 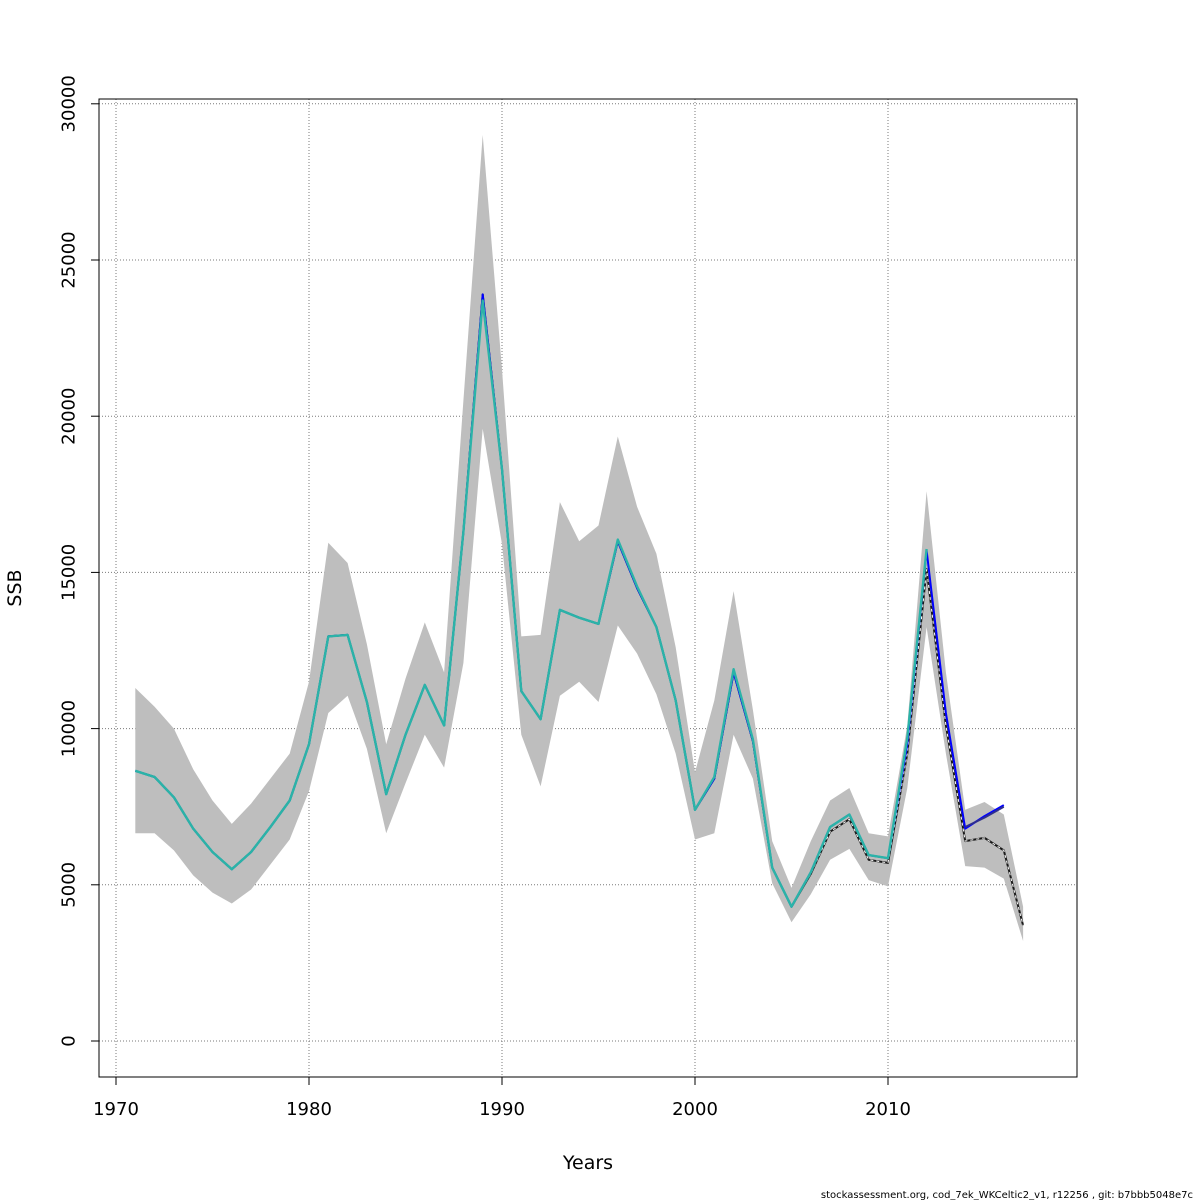 I want to click on x-tick-label: 1980, so click(x=309, y=1109).